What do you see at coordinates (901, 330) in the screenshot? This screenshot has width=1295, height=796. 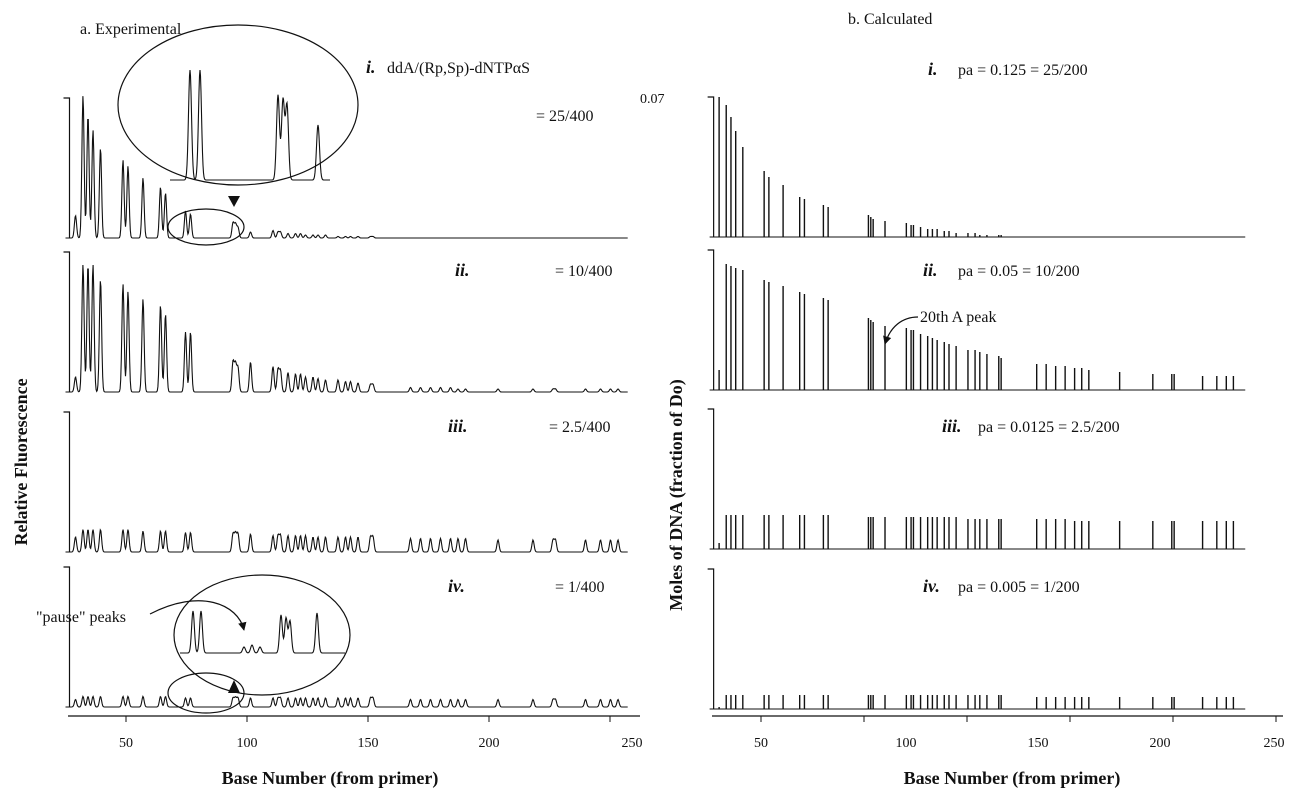 I see `twentieth-peak-arrow` at bounding box center [901, 330].